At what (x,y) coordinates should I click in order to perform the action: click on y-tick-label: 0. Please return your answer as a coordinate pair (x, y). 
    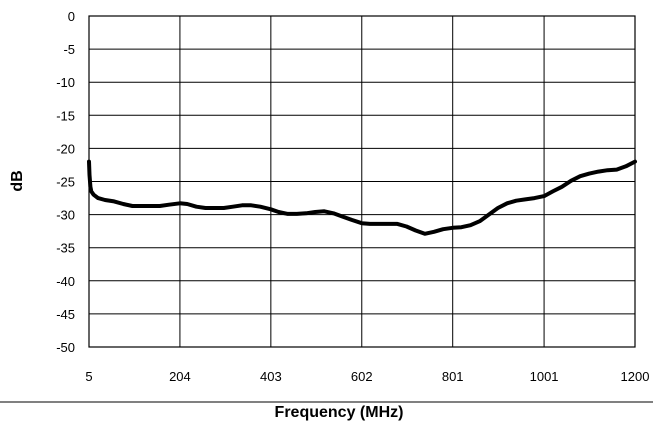
    Looking at the image, I should click on (71, 16).